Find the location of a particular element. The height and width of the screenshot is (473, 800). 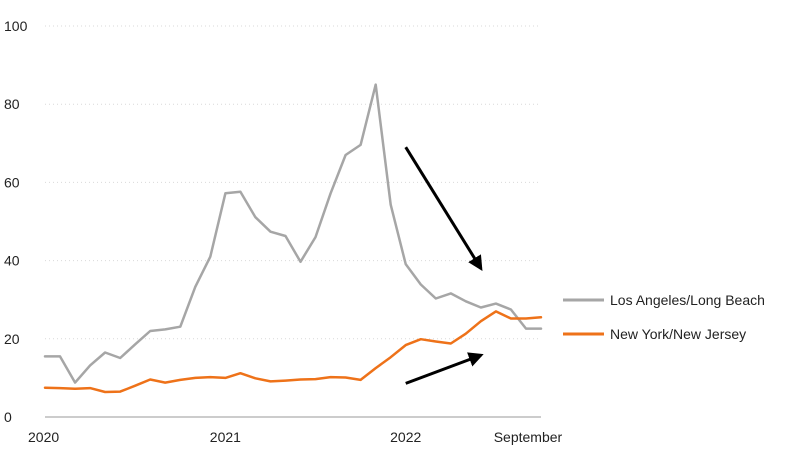

y-tick-label: 20 is located at coordinates (12, 339).